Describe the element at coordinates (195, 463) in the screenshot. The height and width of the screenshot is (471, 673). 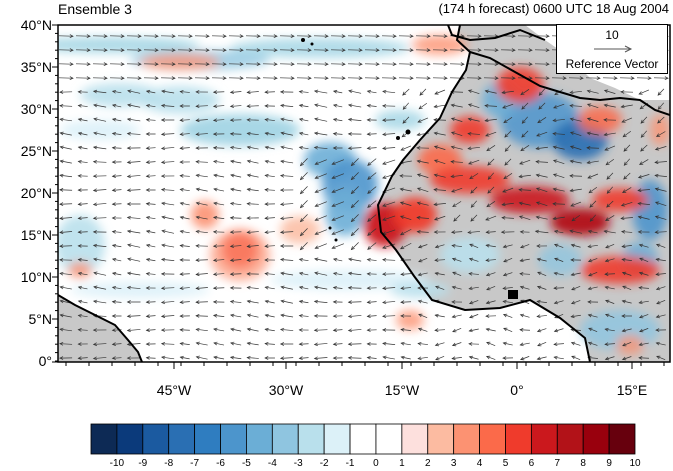
I see `colorbar-label: -7` at that location.